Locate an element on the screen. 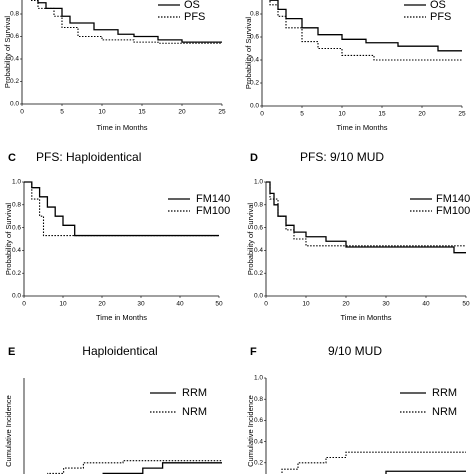 The image size is (474, 474). panel-title: Haploidentical is located at coordinates (119, 351).